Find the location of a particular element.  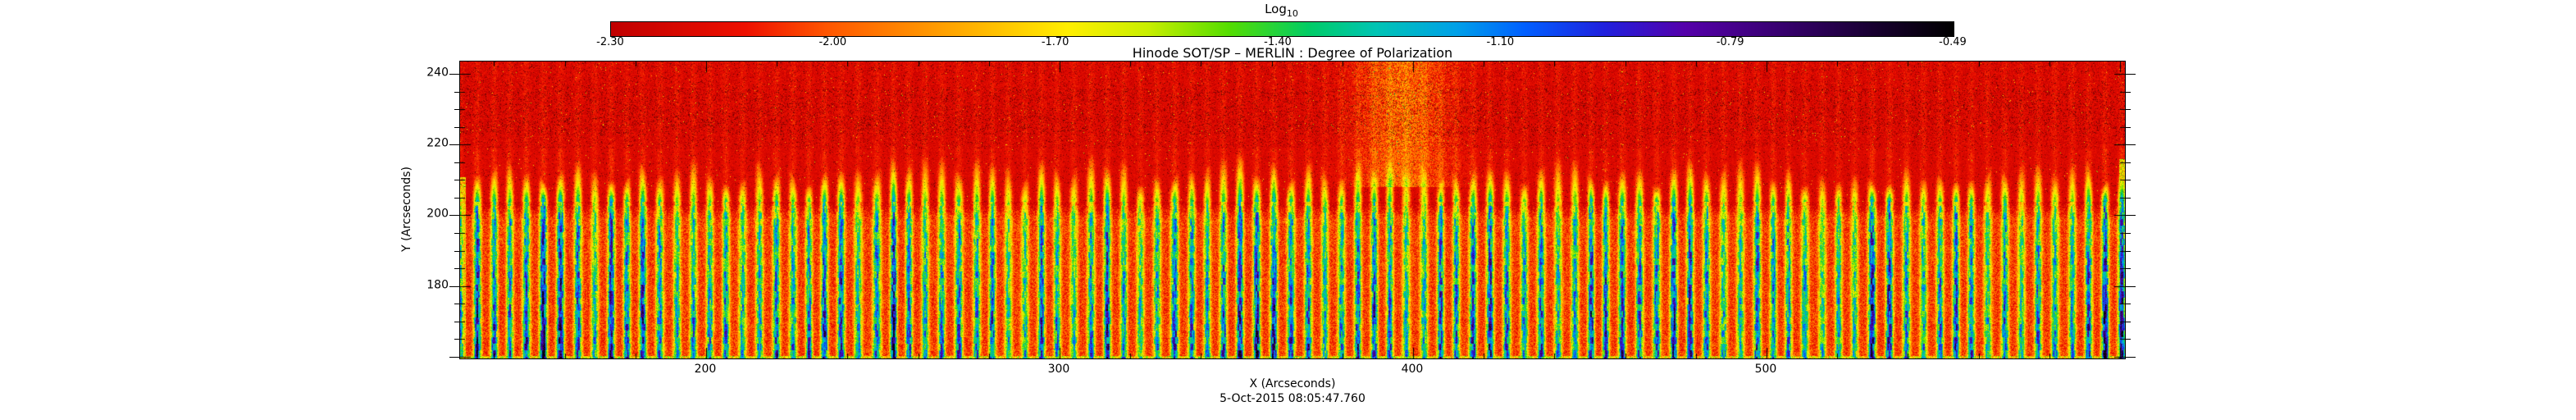

colorbar-tick-label: -2.00 is located at coordinates (832, 42).